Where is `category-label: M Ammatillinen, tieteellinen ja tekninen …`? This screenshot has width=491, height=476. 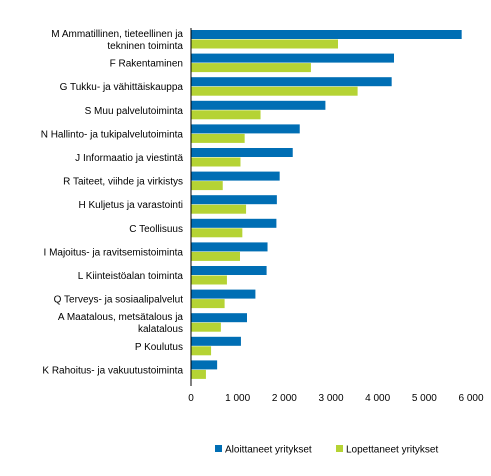 category-label: M Ammatillinen, tieteellinen ja tekninen … is located at coordinates (117, 40).